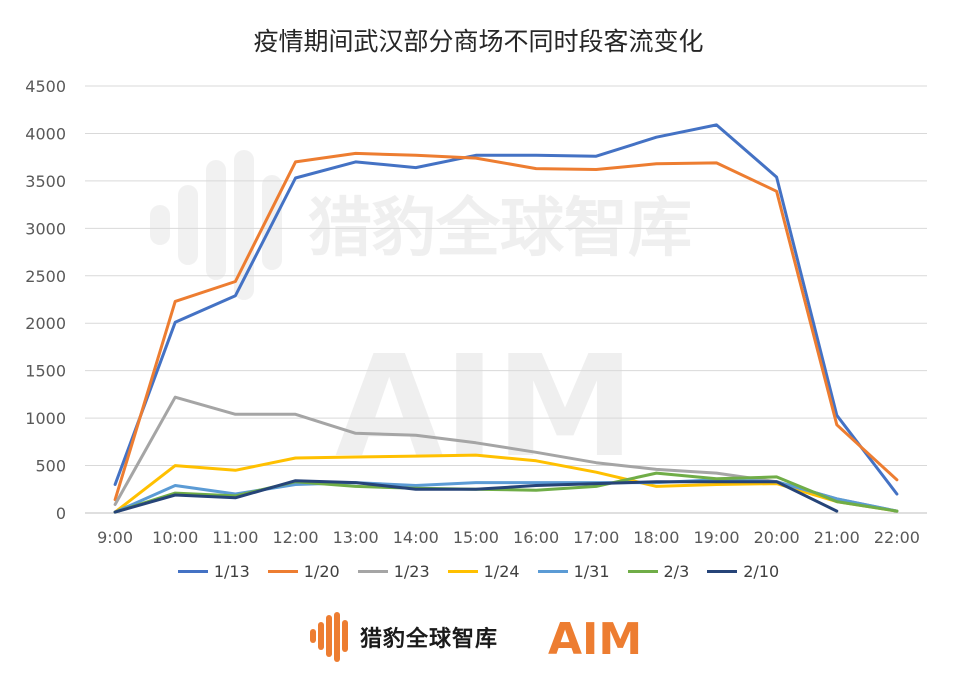  I want to click on legend-item: 1/23, so click(393, 571).